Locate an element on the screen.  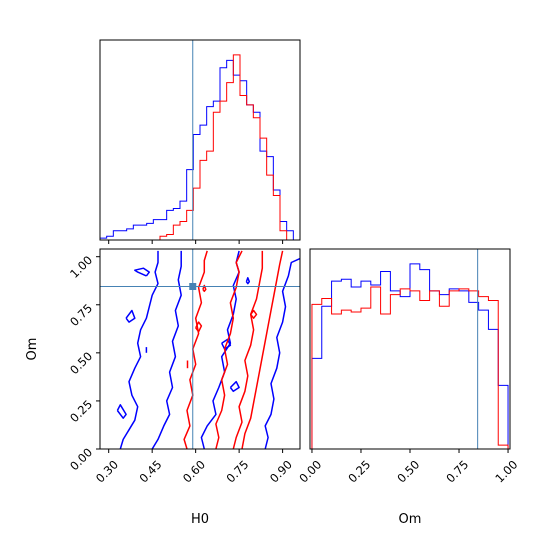
contour-ytick-label: 0.25 is located at coordinates (81, 411).